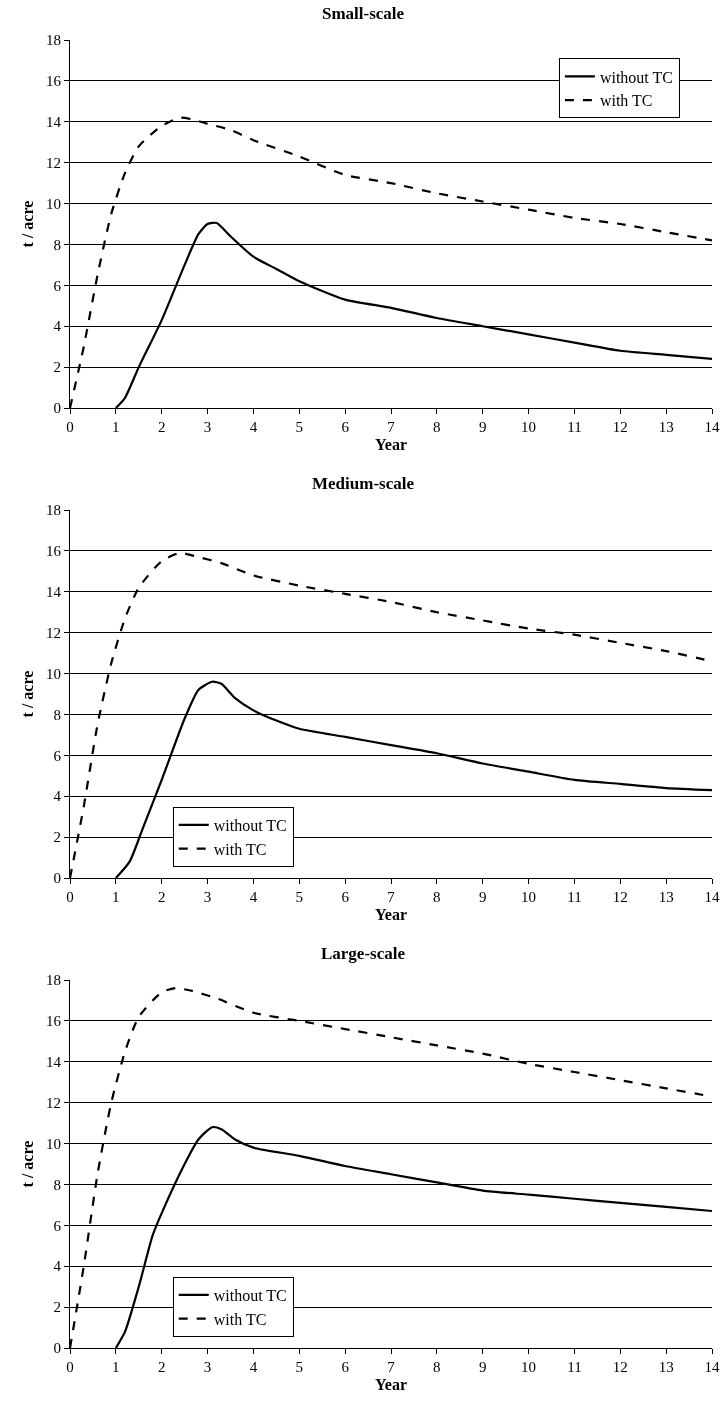 This screenshot has width=726, height=1410. What do you see at coordinates (363, 13) in the screenshot?
I see `chart-title: Small-scale` at bounding box center [363, 13].